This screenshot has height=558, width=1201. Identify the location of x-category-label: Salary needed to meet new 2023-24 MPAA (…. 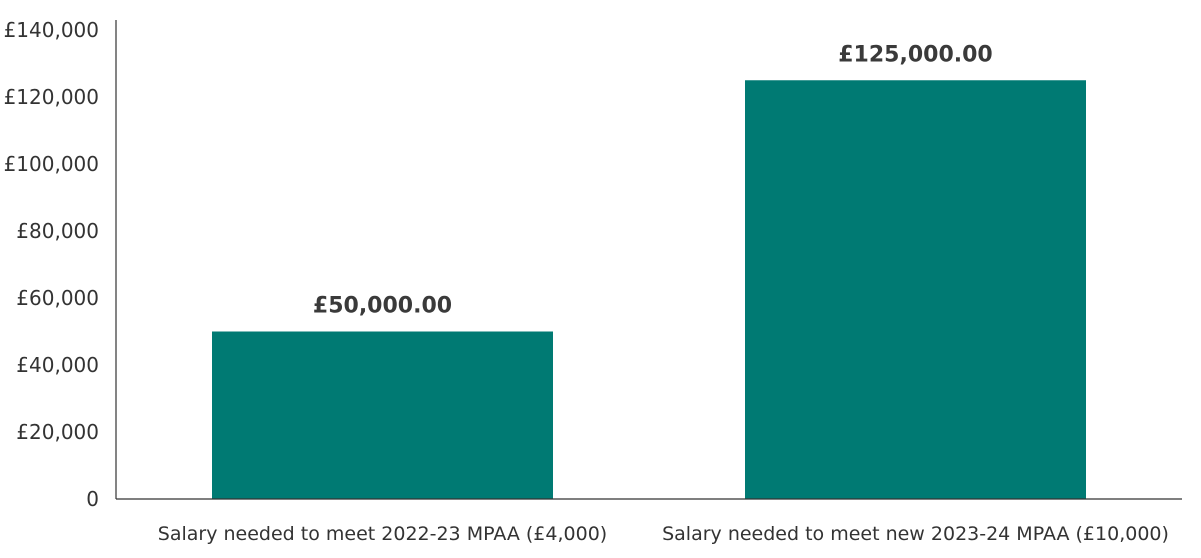
(915, 534).